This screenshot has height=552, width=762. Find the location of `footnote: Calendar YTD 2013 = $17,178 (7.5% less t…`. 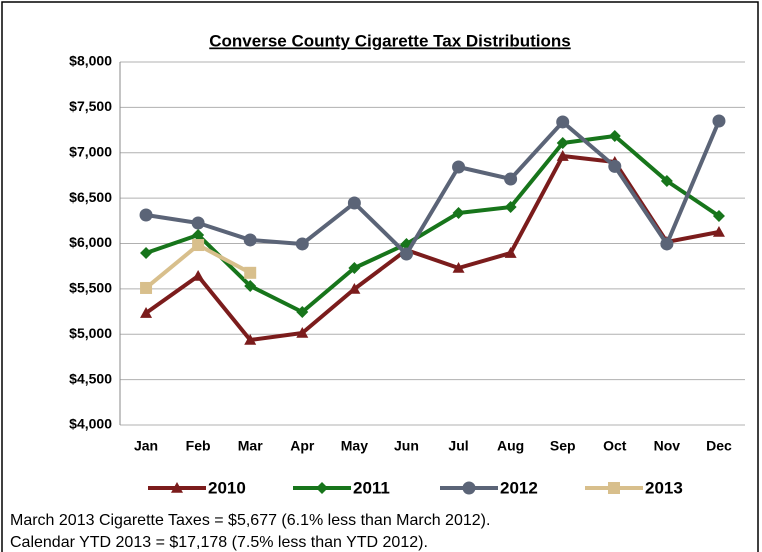

footnote: Calendar YTD 2013 = $17,178 (7.5% less t… is located at coordinates (219, 542).